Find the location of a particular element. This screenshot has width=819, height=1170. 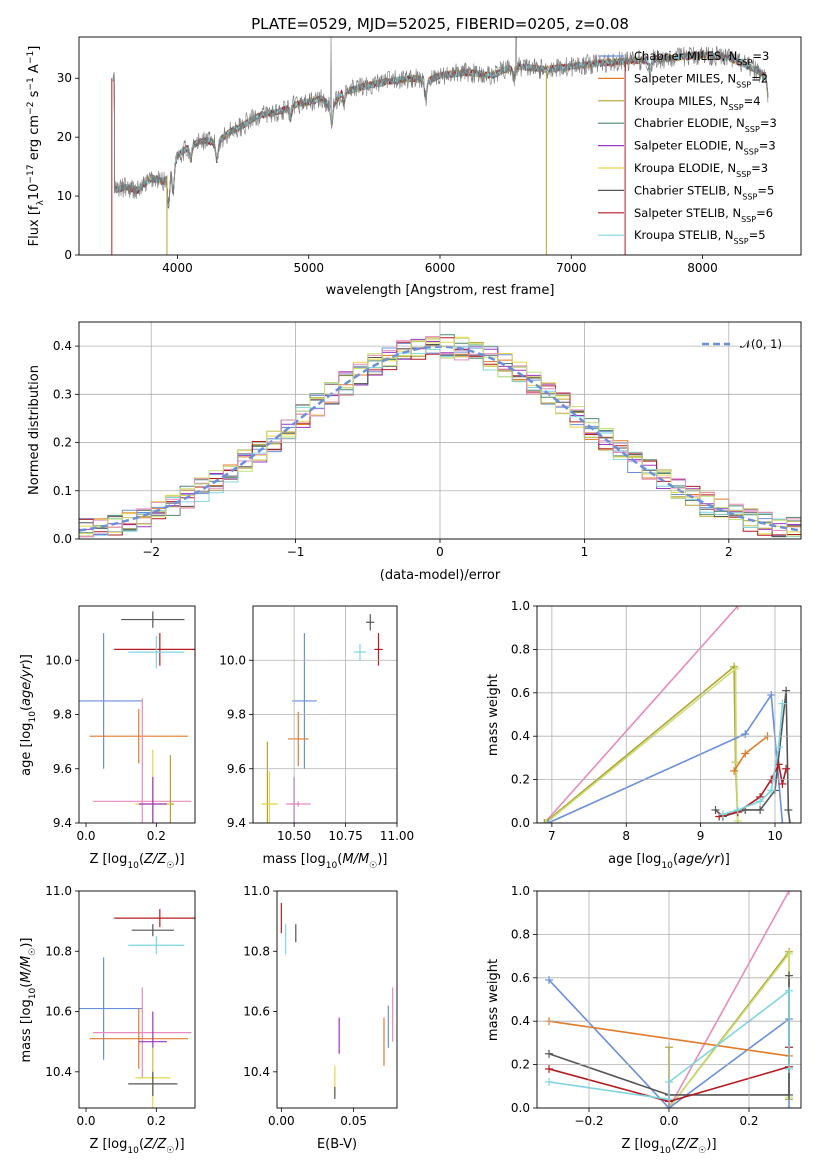

y-tick-label: 10.0 is located at coordinates (232, 660).